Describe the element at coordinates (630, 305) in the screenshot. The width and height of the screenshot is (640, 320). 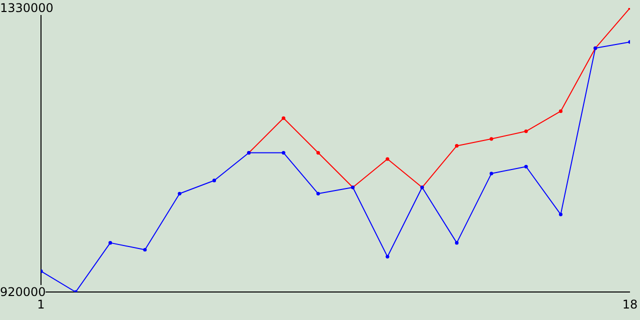
I see `x-tick-label: 18` at that location.